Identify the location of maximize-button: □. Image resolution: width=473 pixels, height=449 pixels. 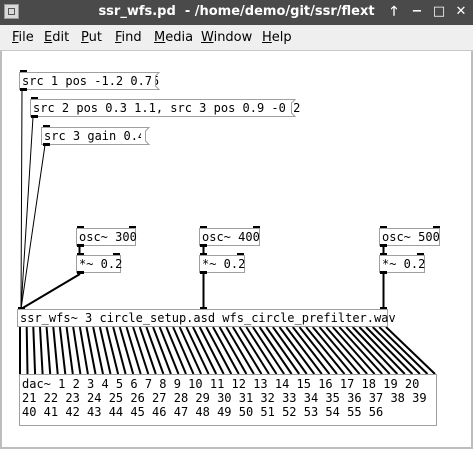
(439, 11).